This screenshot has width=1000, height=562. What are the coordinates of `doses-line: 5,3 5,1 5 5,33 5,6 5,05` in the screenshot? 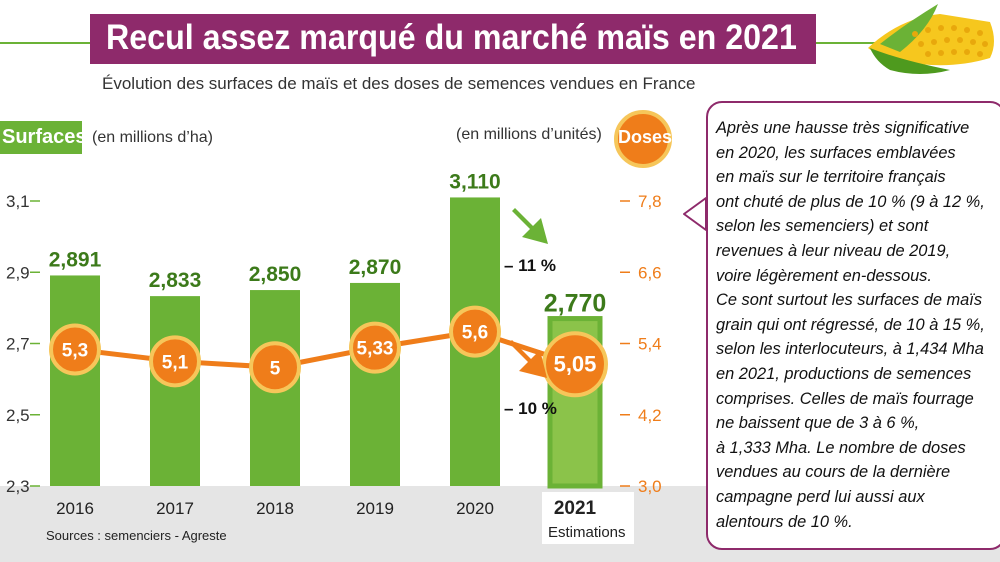 It's located at (328, 351).